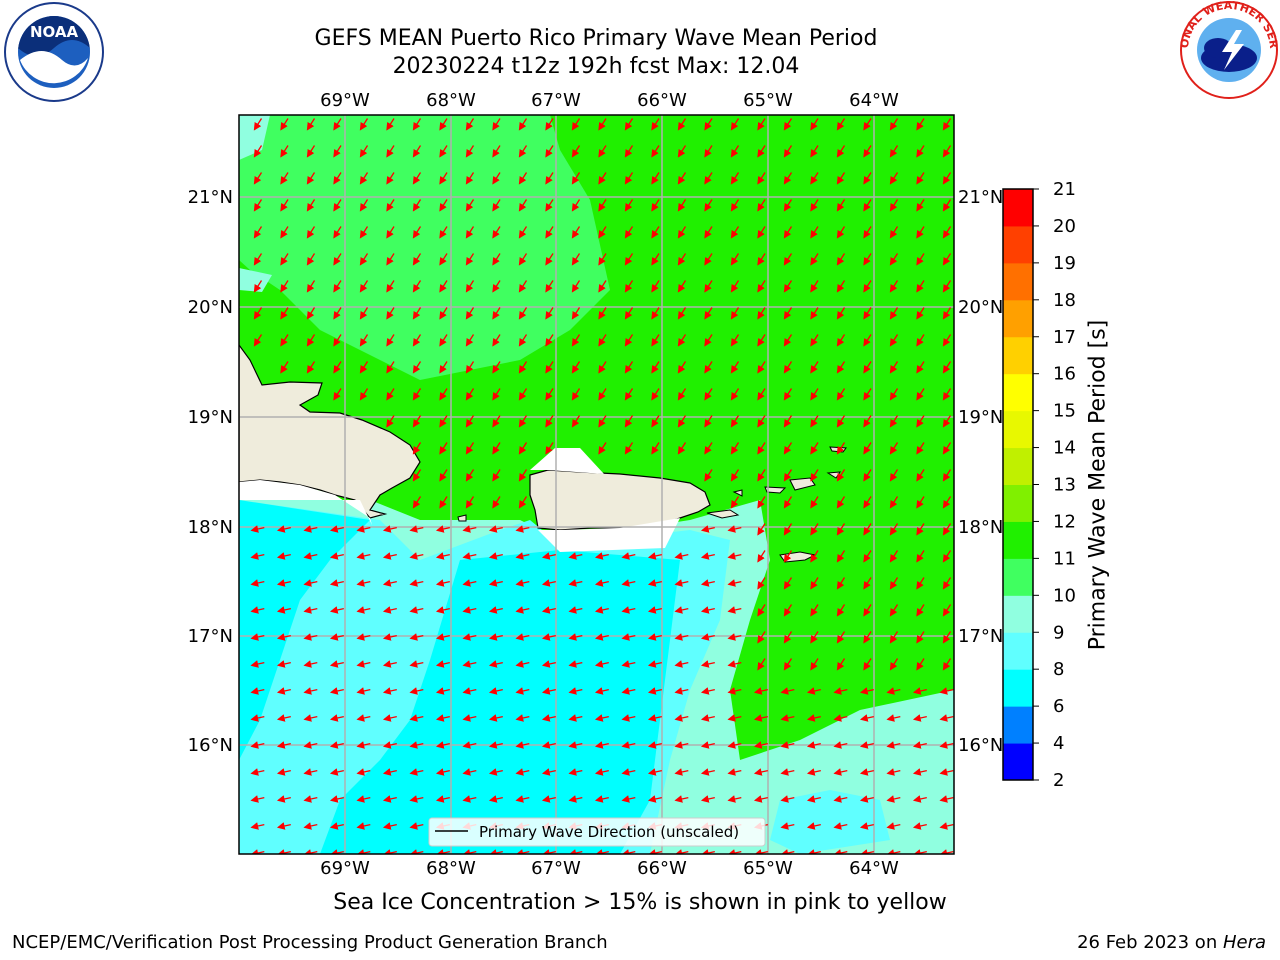  Describe the element at coordinates (330, 431) in the screenshot. I see `hispaniola-land` at that location.